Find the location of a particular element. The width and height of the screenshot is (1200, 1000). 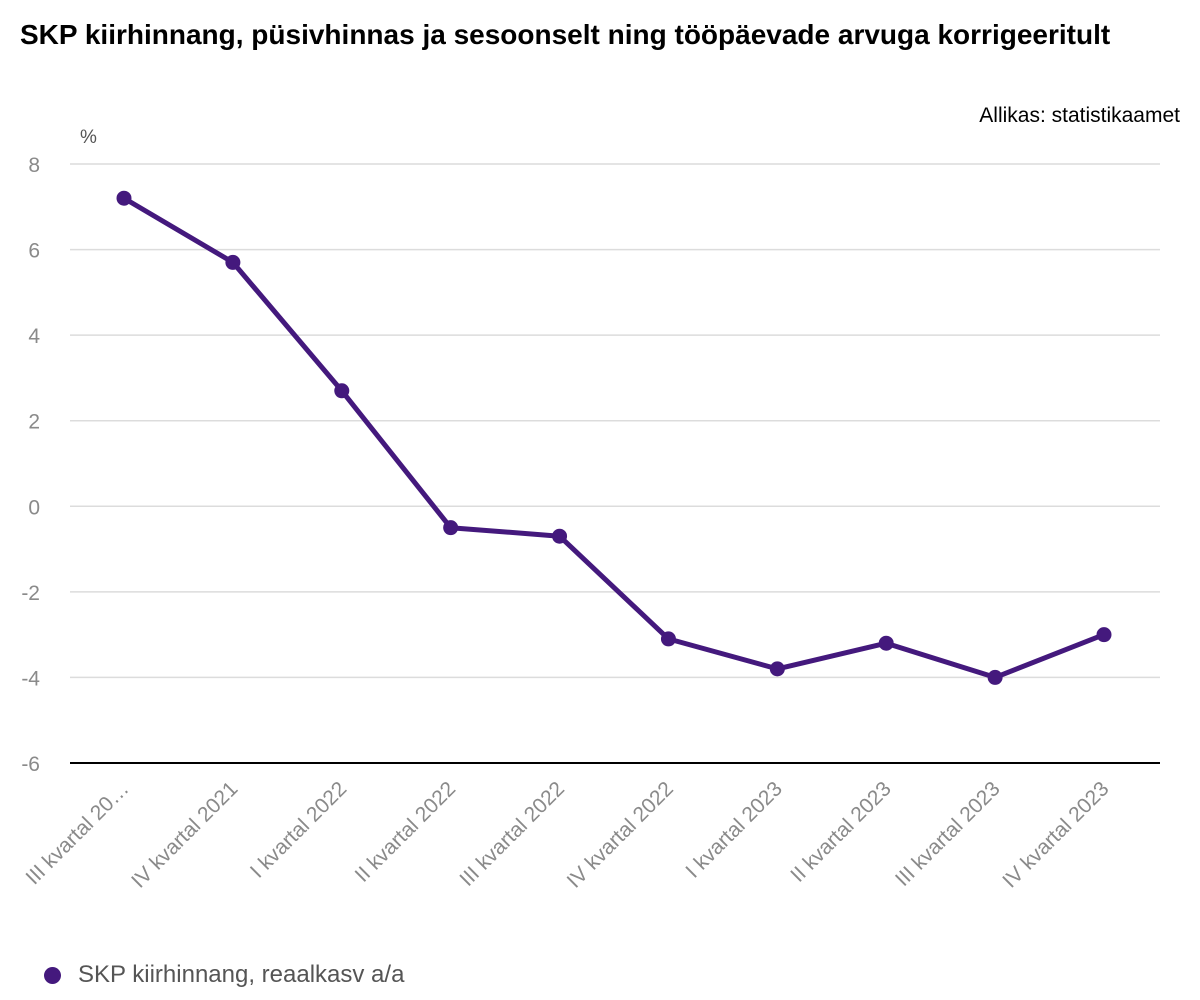

x-tick-label: III kvartal 2023 is located at coordinates (948, 834).